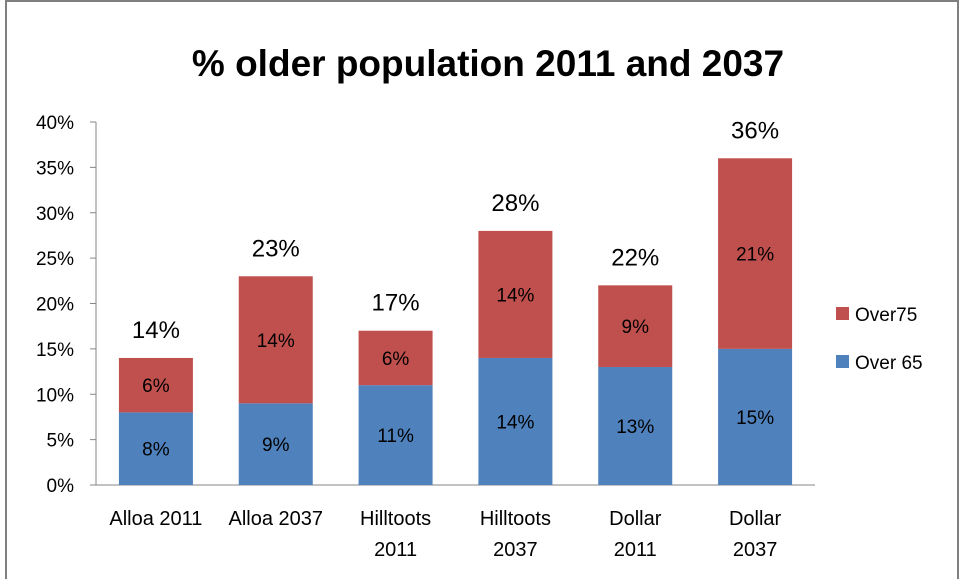 Image resolution: width=959 pixels, height=579 pixels. Describe the element at coordinates (55, 123) in the screenshot. I see `y-tick-label: 40%` at that location.